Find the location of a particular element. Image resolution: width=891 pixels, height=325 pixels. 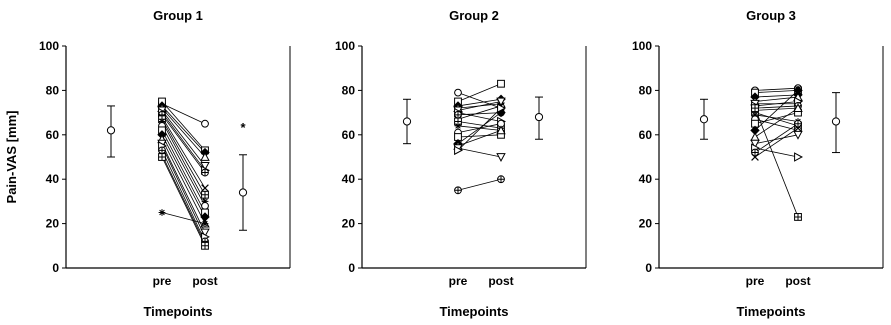

summary_pre-mean-marker is located at coordinates (407, 121).